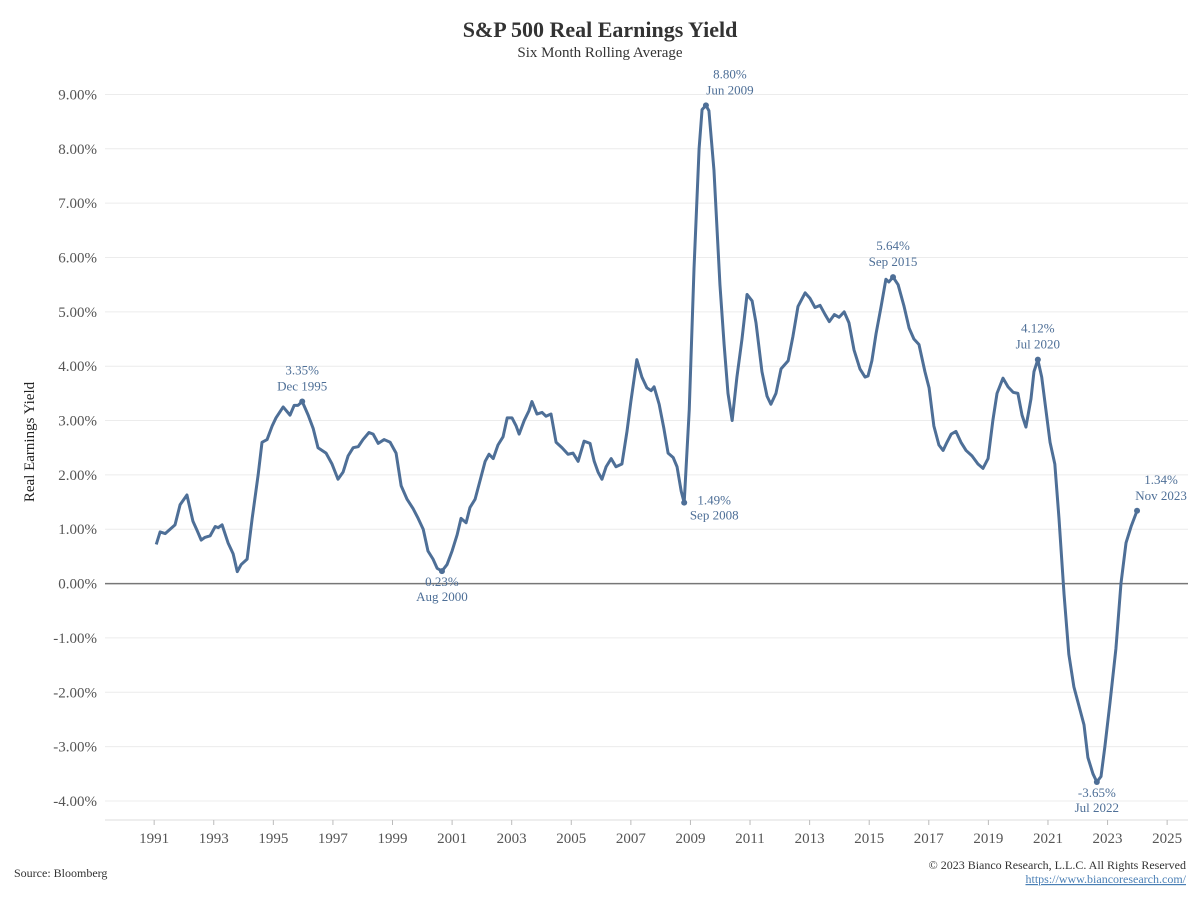 This screenshot has height=900, width=1200. I want to click on annotation-value: 1.34%, so click(1161, 479).